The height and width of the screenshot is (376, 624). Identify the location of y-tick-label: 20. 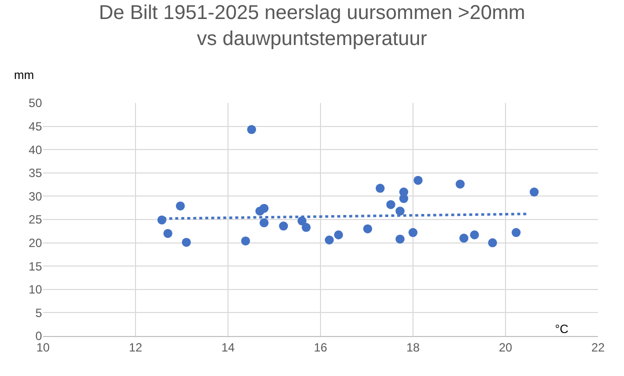
(35, 243).